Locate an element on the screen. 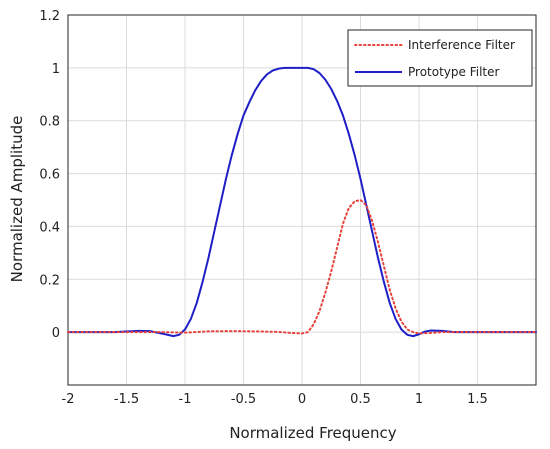 This screenshot has width=550, height=449. y-tick-label: 1 is located at coordinates (56, 69).